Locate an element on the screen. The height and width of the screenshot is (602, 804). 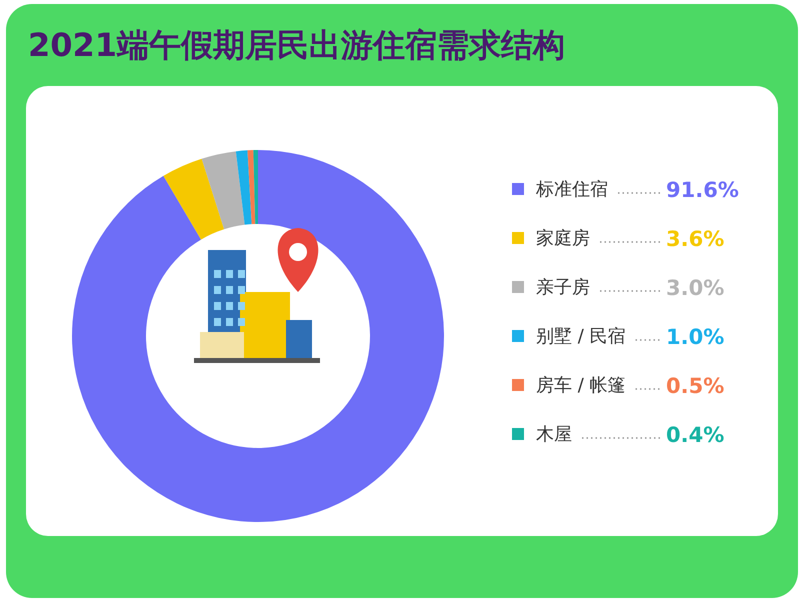
legend-label: 别墅 / 民宿 is located at coordinates (581, 336).